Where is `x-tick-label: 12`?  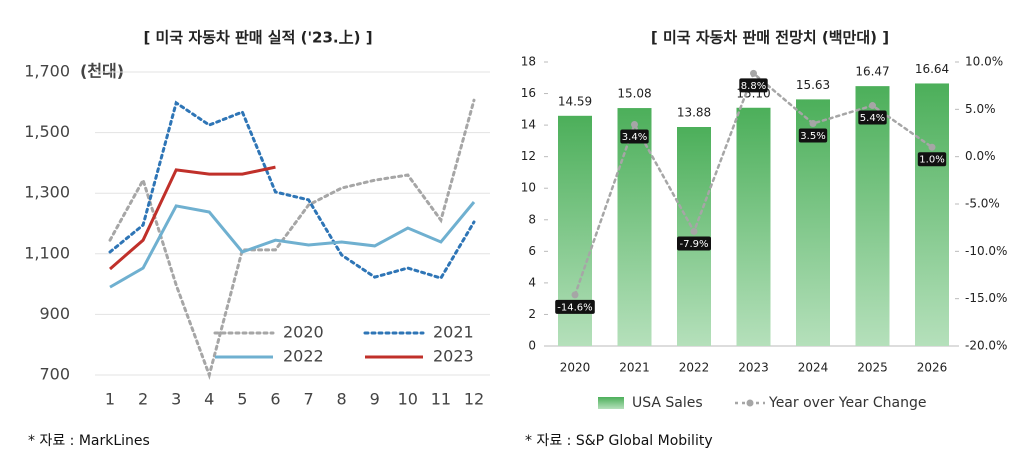
x-tick-label: 12 is located at coordinates (474, 399).